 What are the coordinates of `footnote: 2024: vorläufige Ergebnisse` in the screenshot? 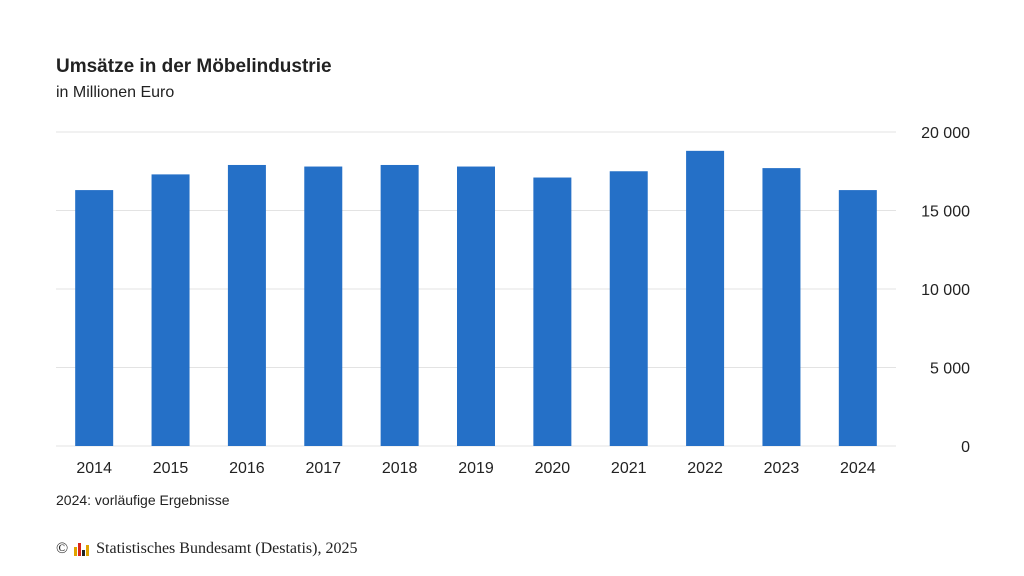 It's located at (143, 500).